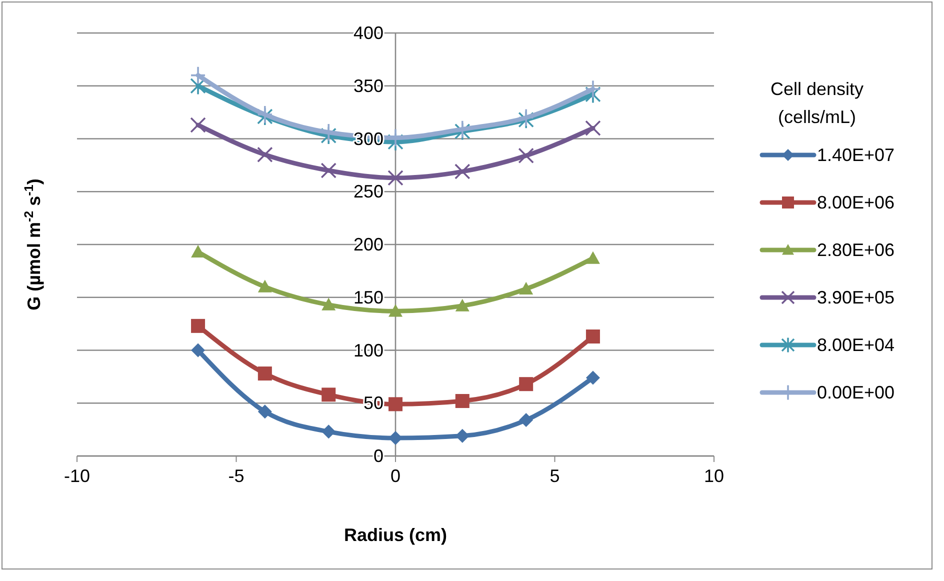  I want to click on x-tick-label: 10, so click(714, 476).